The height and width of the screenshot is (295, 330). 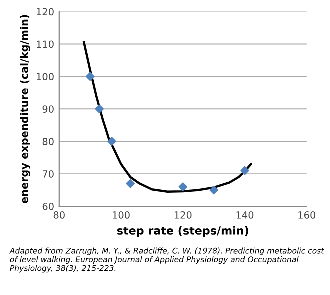 What do you see at coordinates (307, 215) in the screenshot?
I see `x-tick-label: 160` at bounding box center [307, 215].